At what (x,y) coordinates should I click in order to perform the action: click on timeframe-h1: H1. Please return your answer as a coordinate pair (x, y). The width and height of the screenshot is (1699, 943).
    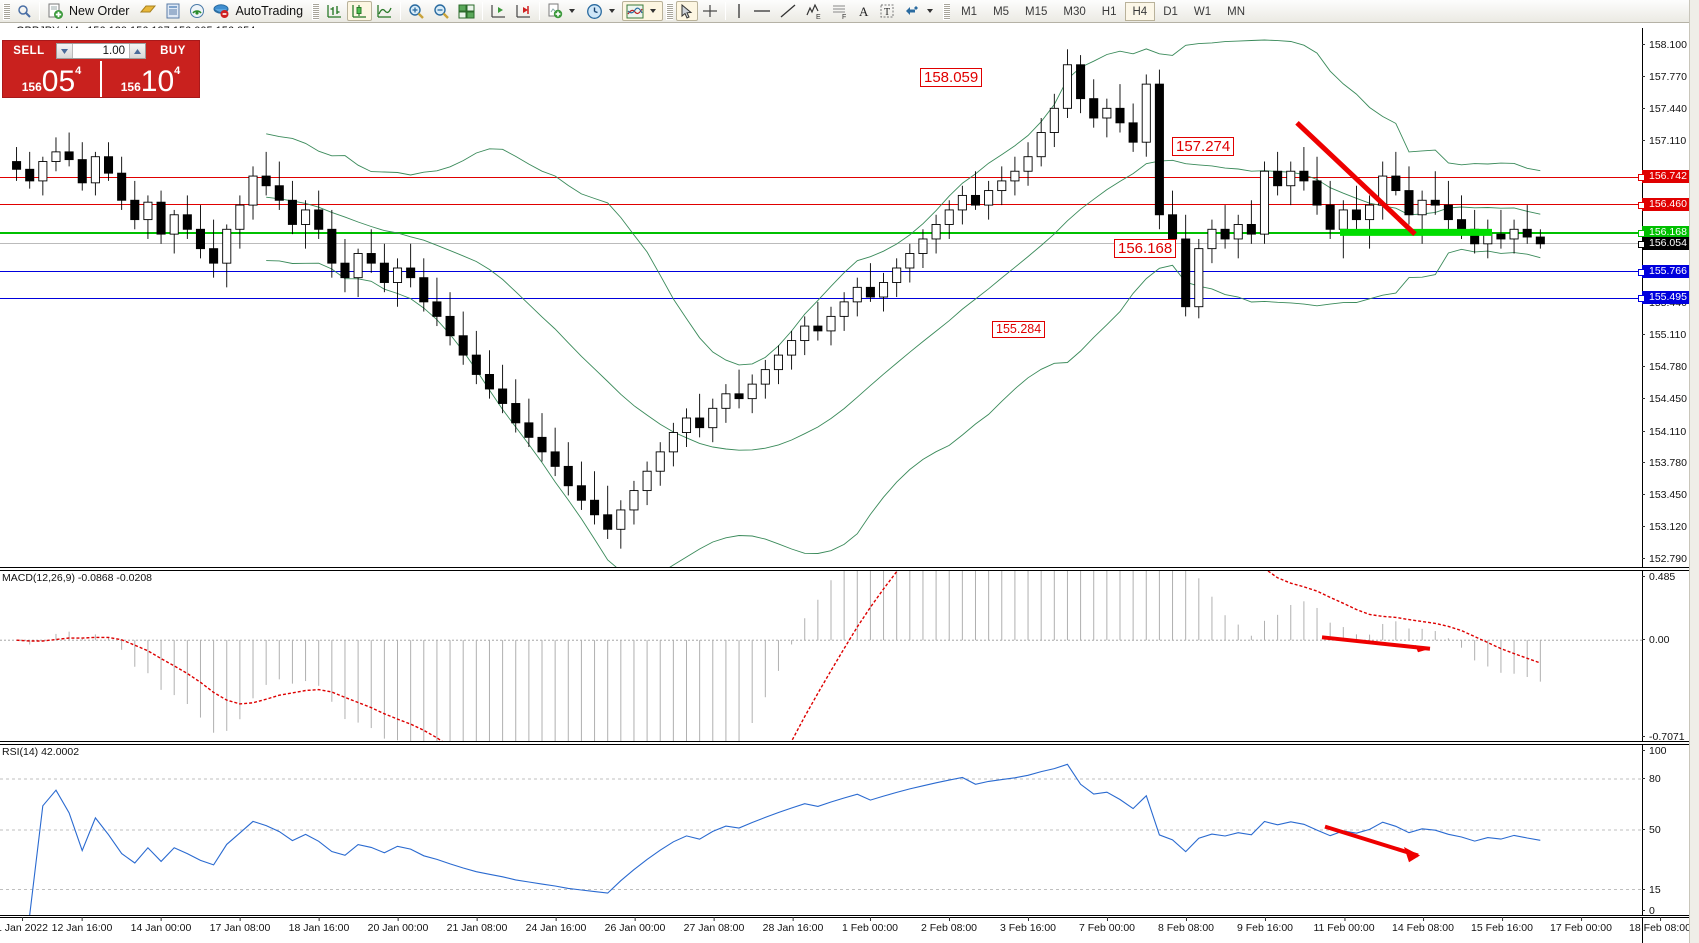
    Looking at the image, I should click on (1109, 11).